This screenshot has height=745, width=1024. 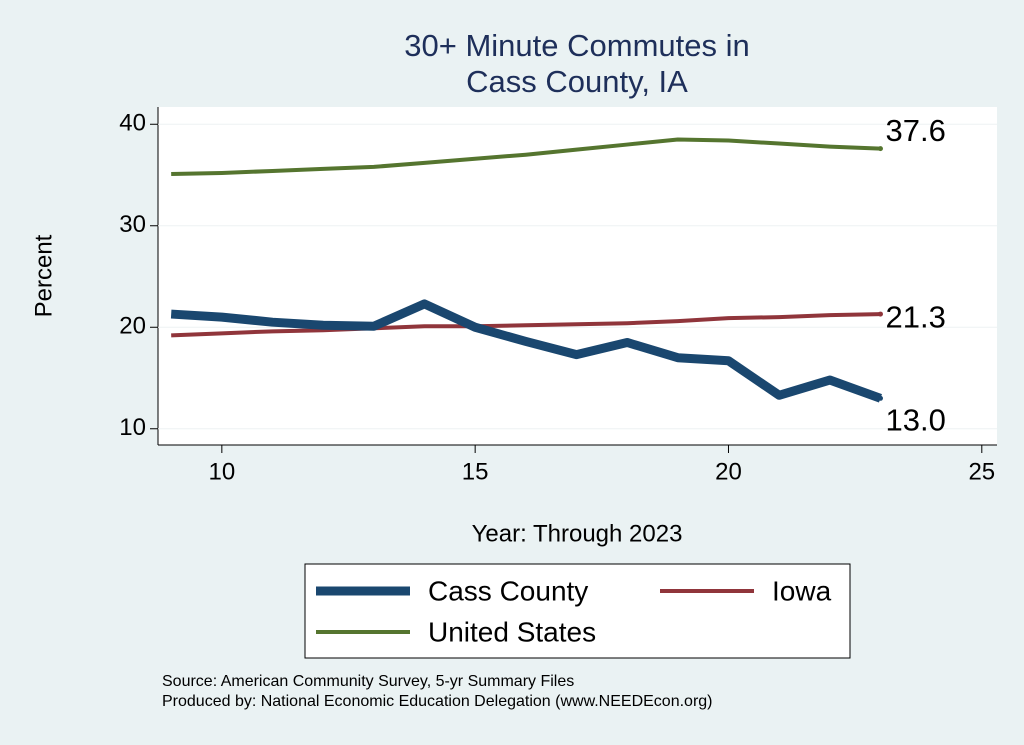 I want to click on legend-box, so click(x=577, y=611).